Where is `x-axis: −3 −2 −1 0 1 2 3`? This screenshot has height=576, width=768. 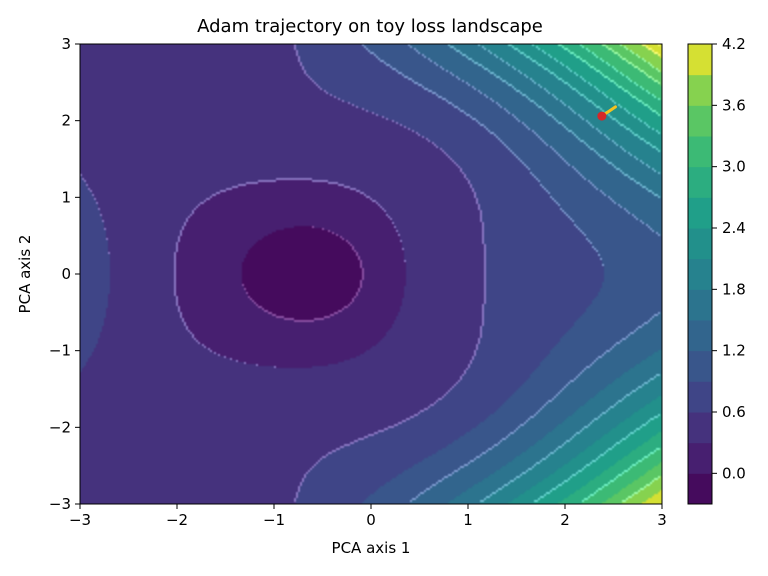
x-axis: −3 −2 −1 0 1 2 3 is located at coordinates (368, 516).